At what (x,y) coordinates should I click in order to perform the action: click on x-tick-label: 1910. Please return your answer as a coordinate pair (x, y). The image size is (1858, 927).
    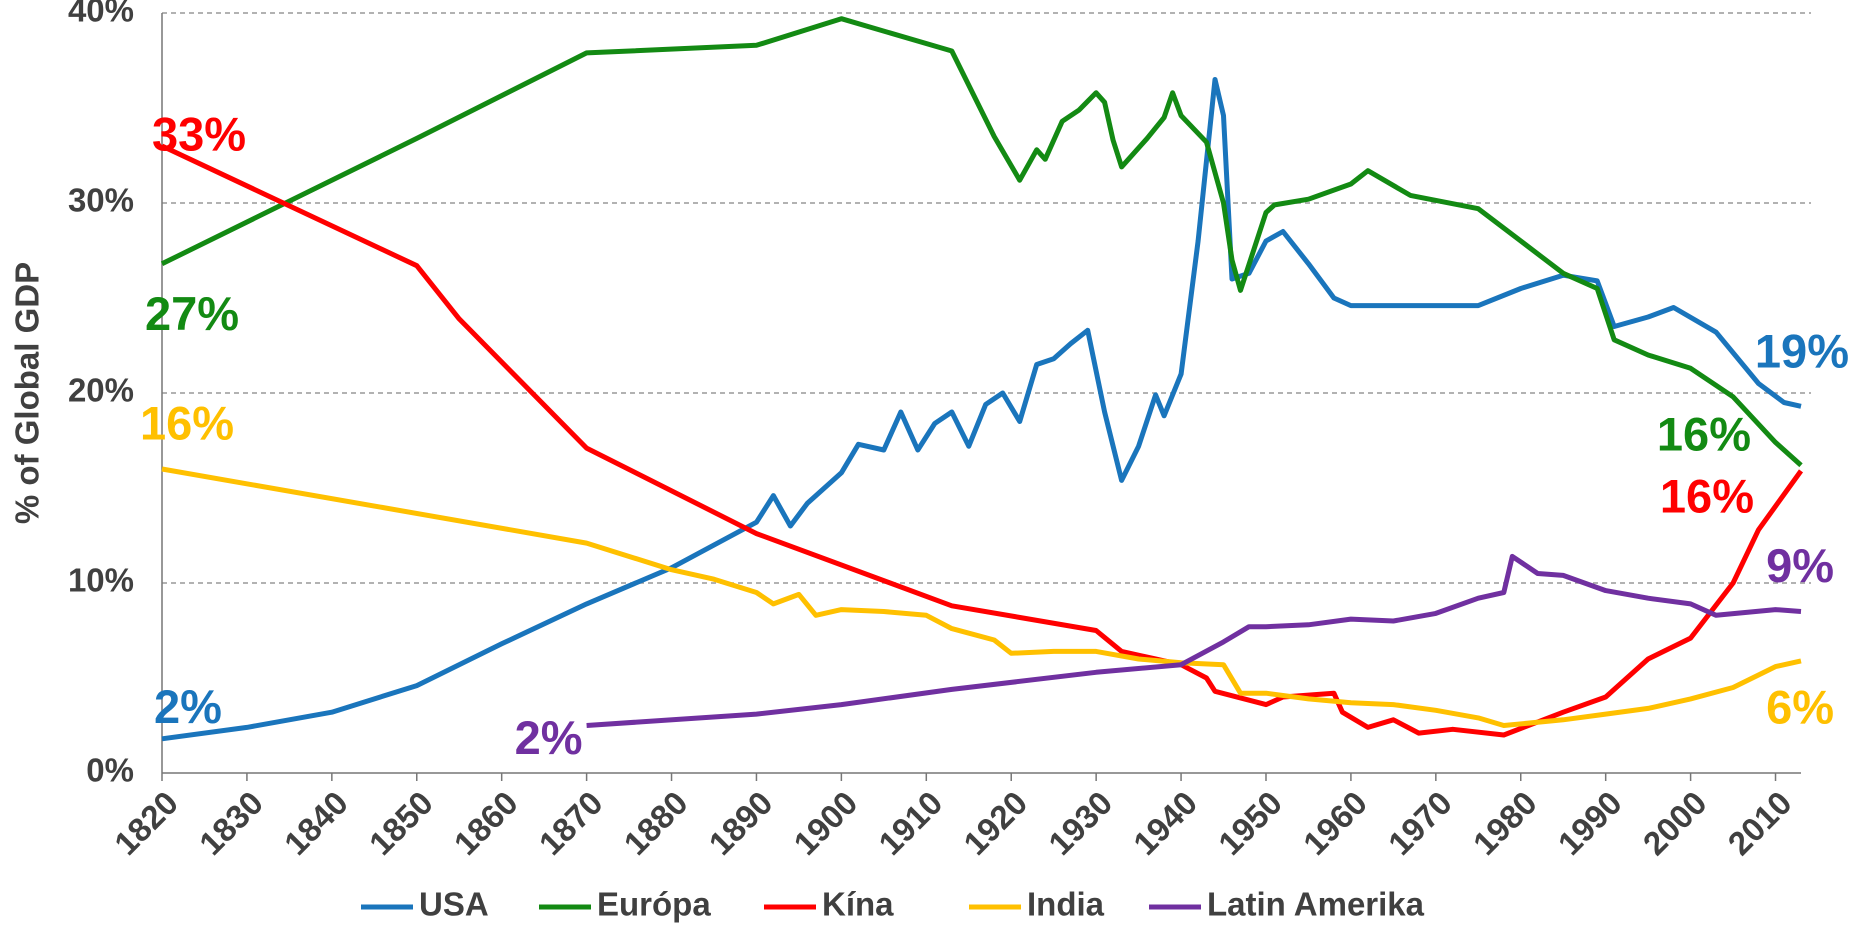
    Looking at the image, I should click on (910, 823).